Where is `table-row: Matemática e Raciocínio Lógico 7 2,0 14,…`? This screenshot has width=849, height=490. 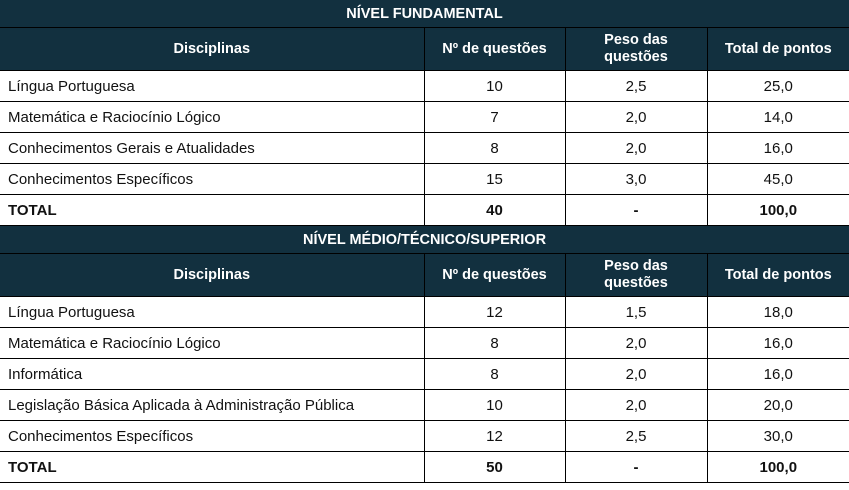 table-row: Matemática e Raciocínio Lógico 7 2,0 14,… is located at coordinates (424, 117).